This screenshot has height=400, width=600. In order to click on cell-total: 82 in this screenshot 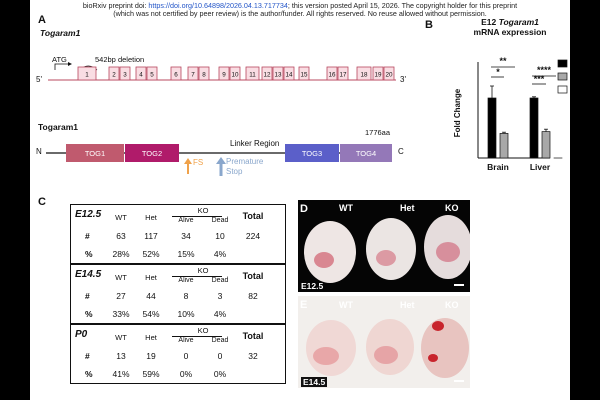, I will do `click(253, 296)`.